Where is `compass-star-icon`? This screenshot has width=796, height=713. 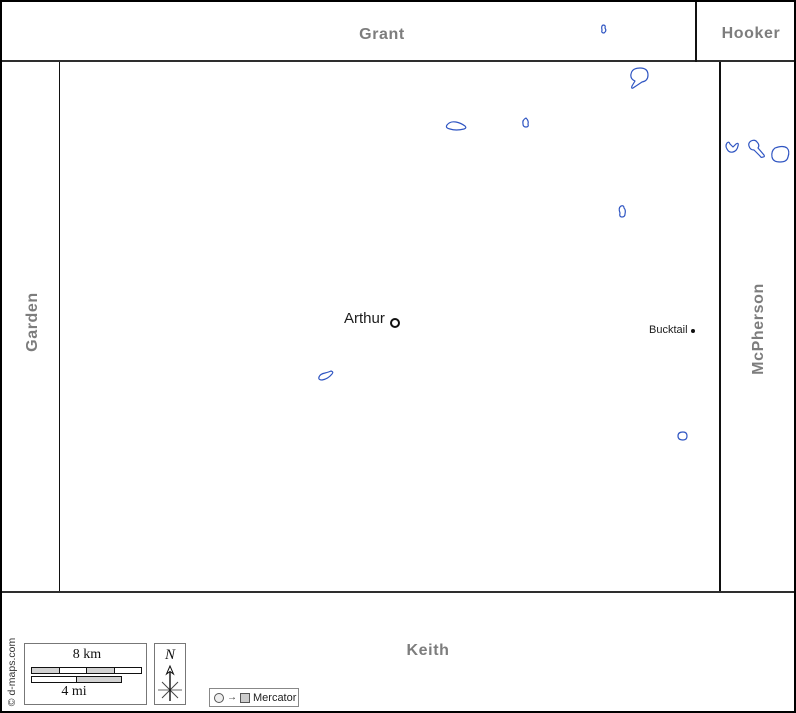
compass-star-icon is located at coordinates (170, 682).